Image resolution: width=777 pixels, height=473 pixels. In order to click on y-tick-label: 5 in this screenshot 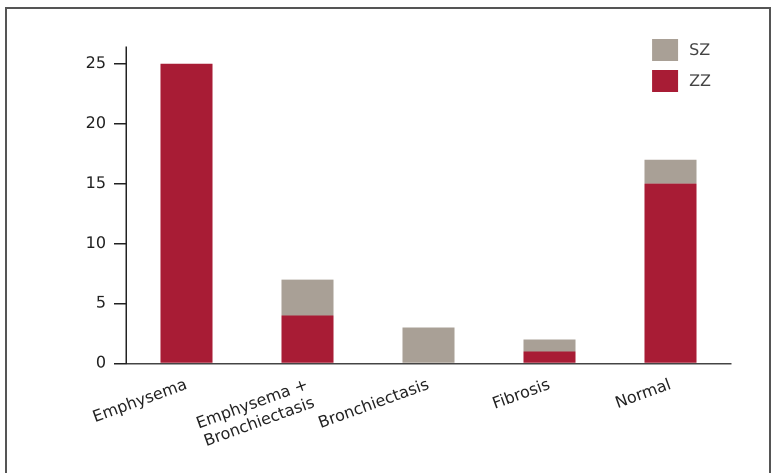, I will do `click(101, 302)`.